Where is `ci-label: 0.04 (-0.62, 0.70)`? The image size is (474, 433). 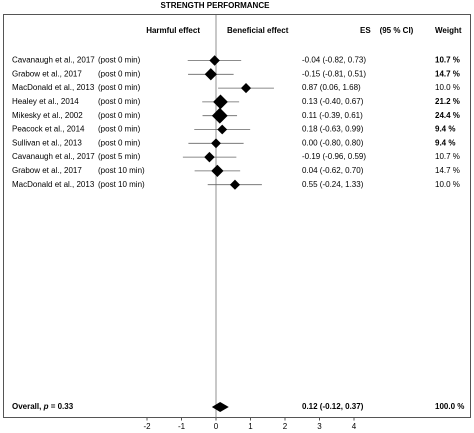 ci-label: 0.04 (-0.62, 0.70) is located at coordinates (333, 170).